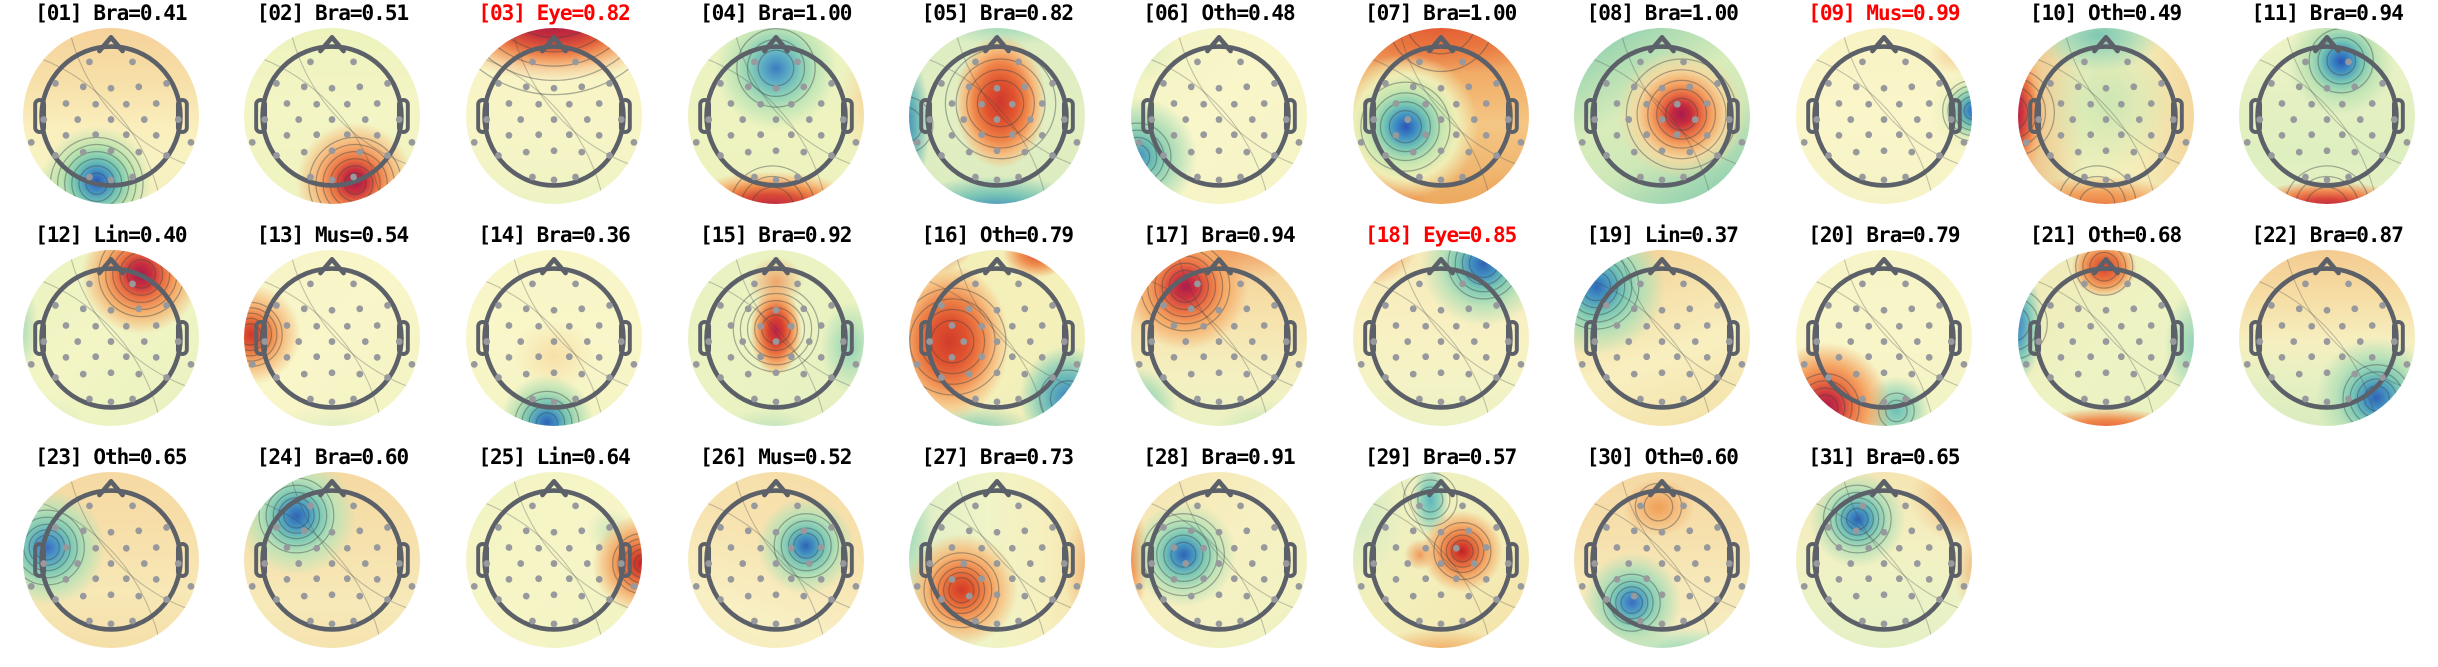 The image size is (2438, 667). I want to click on component-label: [17] Bra=0.94, so click(1219, 235).